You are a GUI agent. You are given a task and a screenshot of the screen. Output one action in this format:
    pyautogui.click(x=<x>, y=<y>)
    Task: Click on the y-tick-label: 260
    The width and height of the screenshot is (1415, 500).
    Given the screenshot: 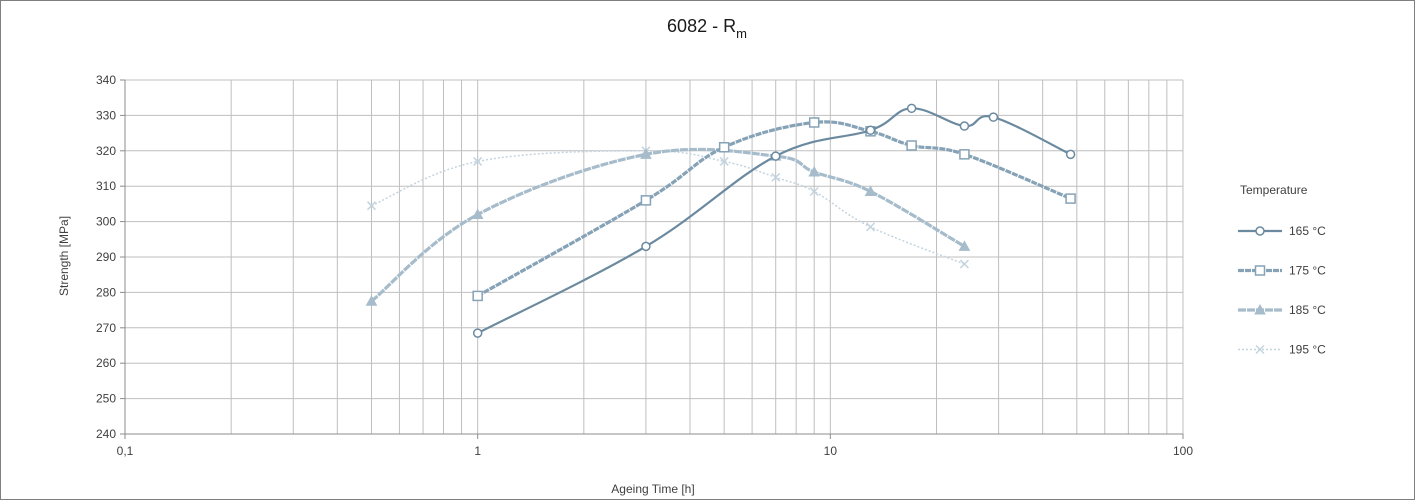 What is the action you would take?
    pyautogui.click(x=106, y=363)
    